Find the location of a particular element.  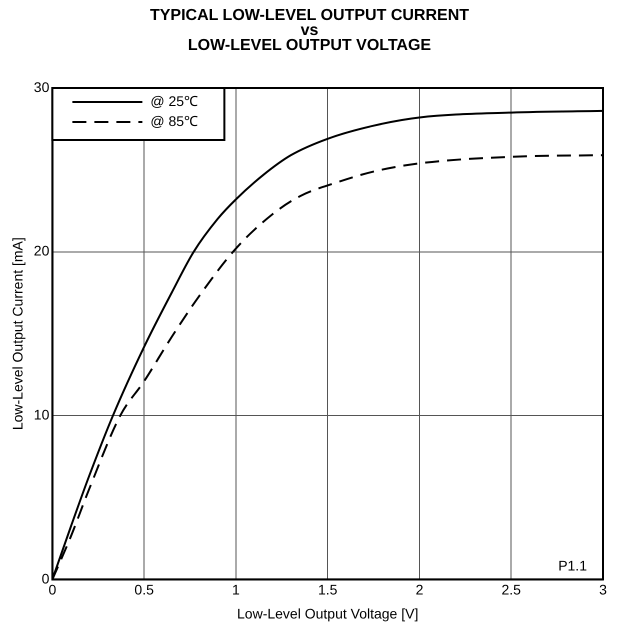

chart-title: TYPICAL LOW-LEVEL OUTPUT CURRENT is located at coordinates (309, 15).